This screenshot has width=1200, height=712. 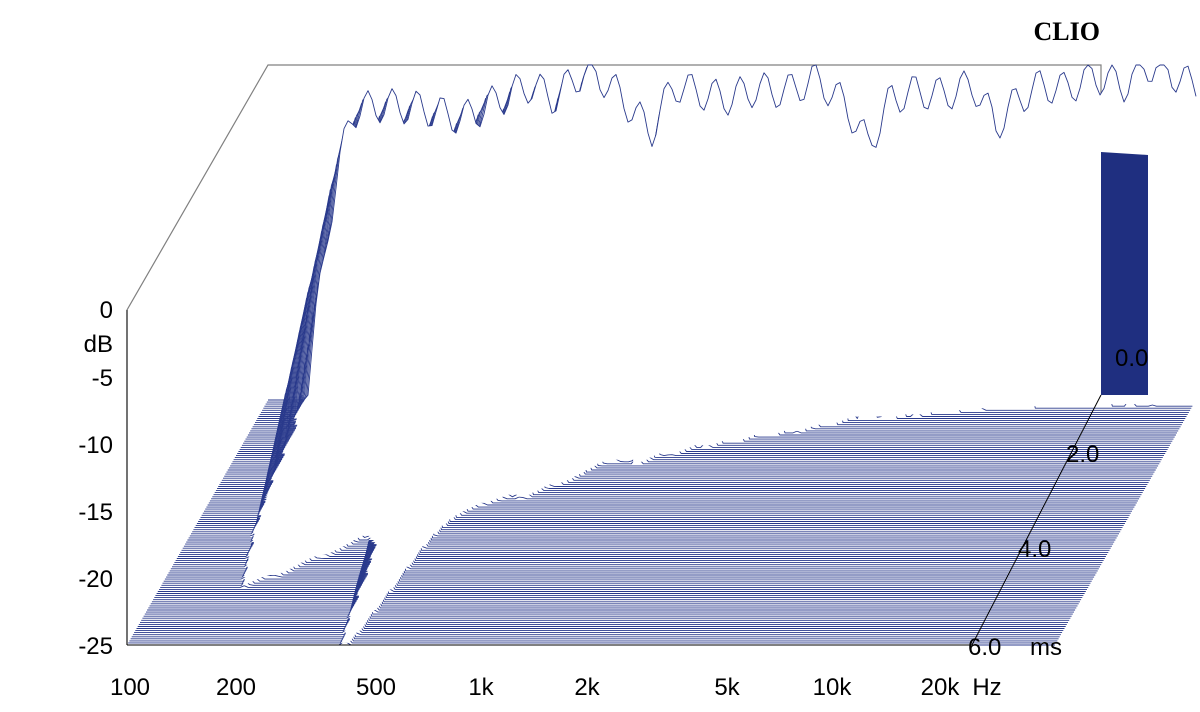 What do you see at coordinates (941, 687) in the screenshot?
I see `x-tick-label: 20k` at bounding box center [941, 687].